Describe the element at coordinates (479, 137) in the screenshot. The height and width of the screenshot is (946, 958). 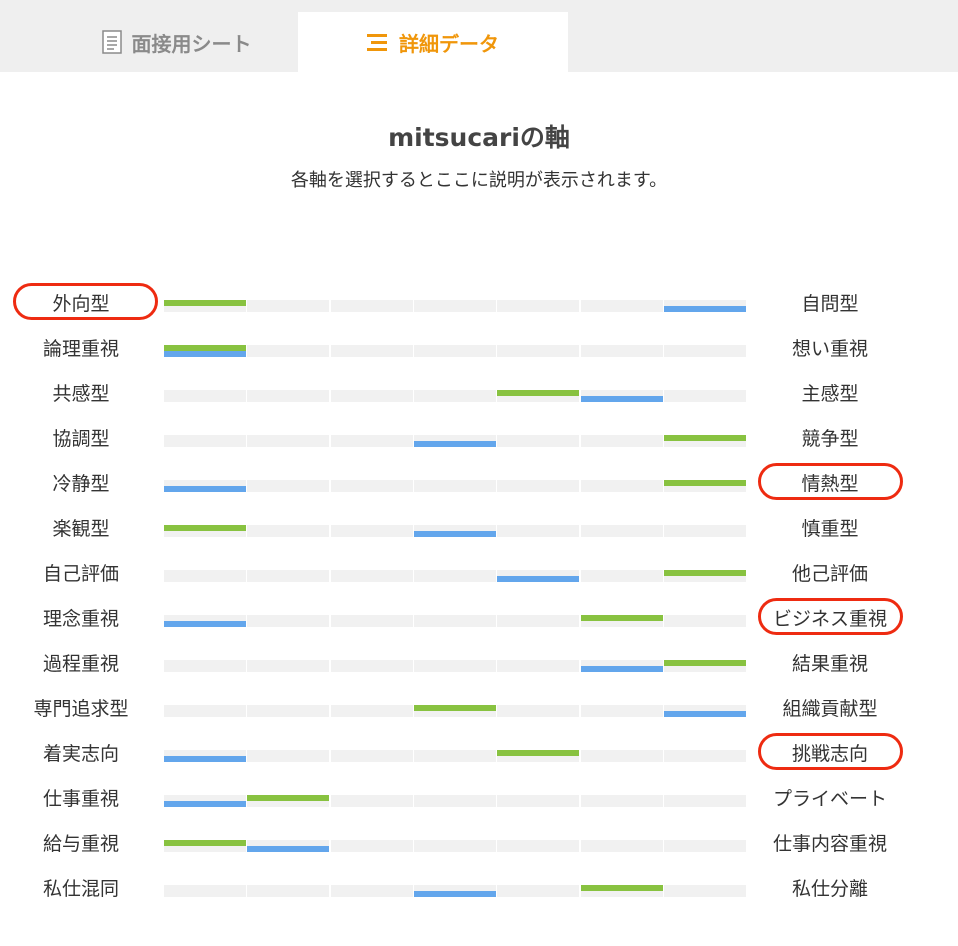
I see `page-title: mitsucariの軸` at that location.